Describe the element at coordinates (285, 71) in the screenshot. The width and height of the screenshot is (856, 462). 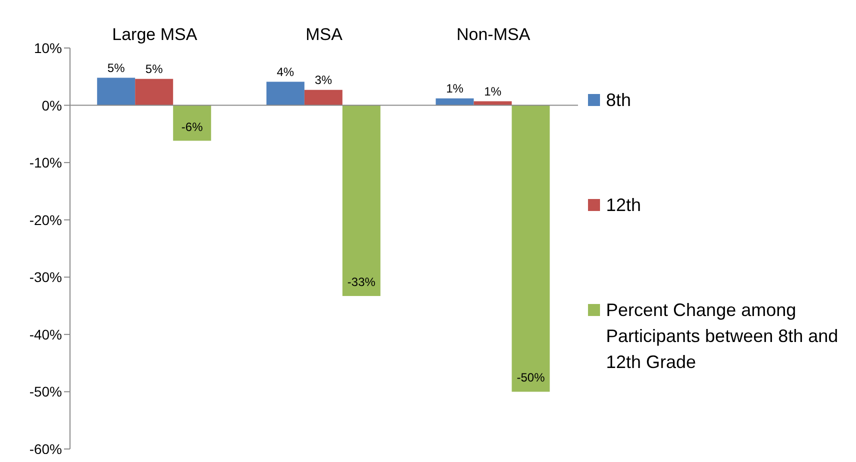
I see `data-label: 4%` at that location.